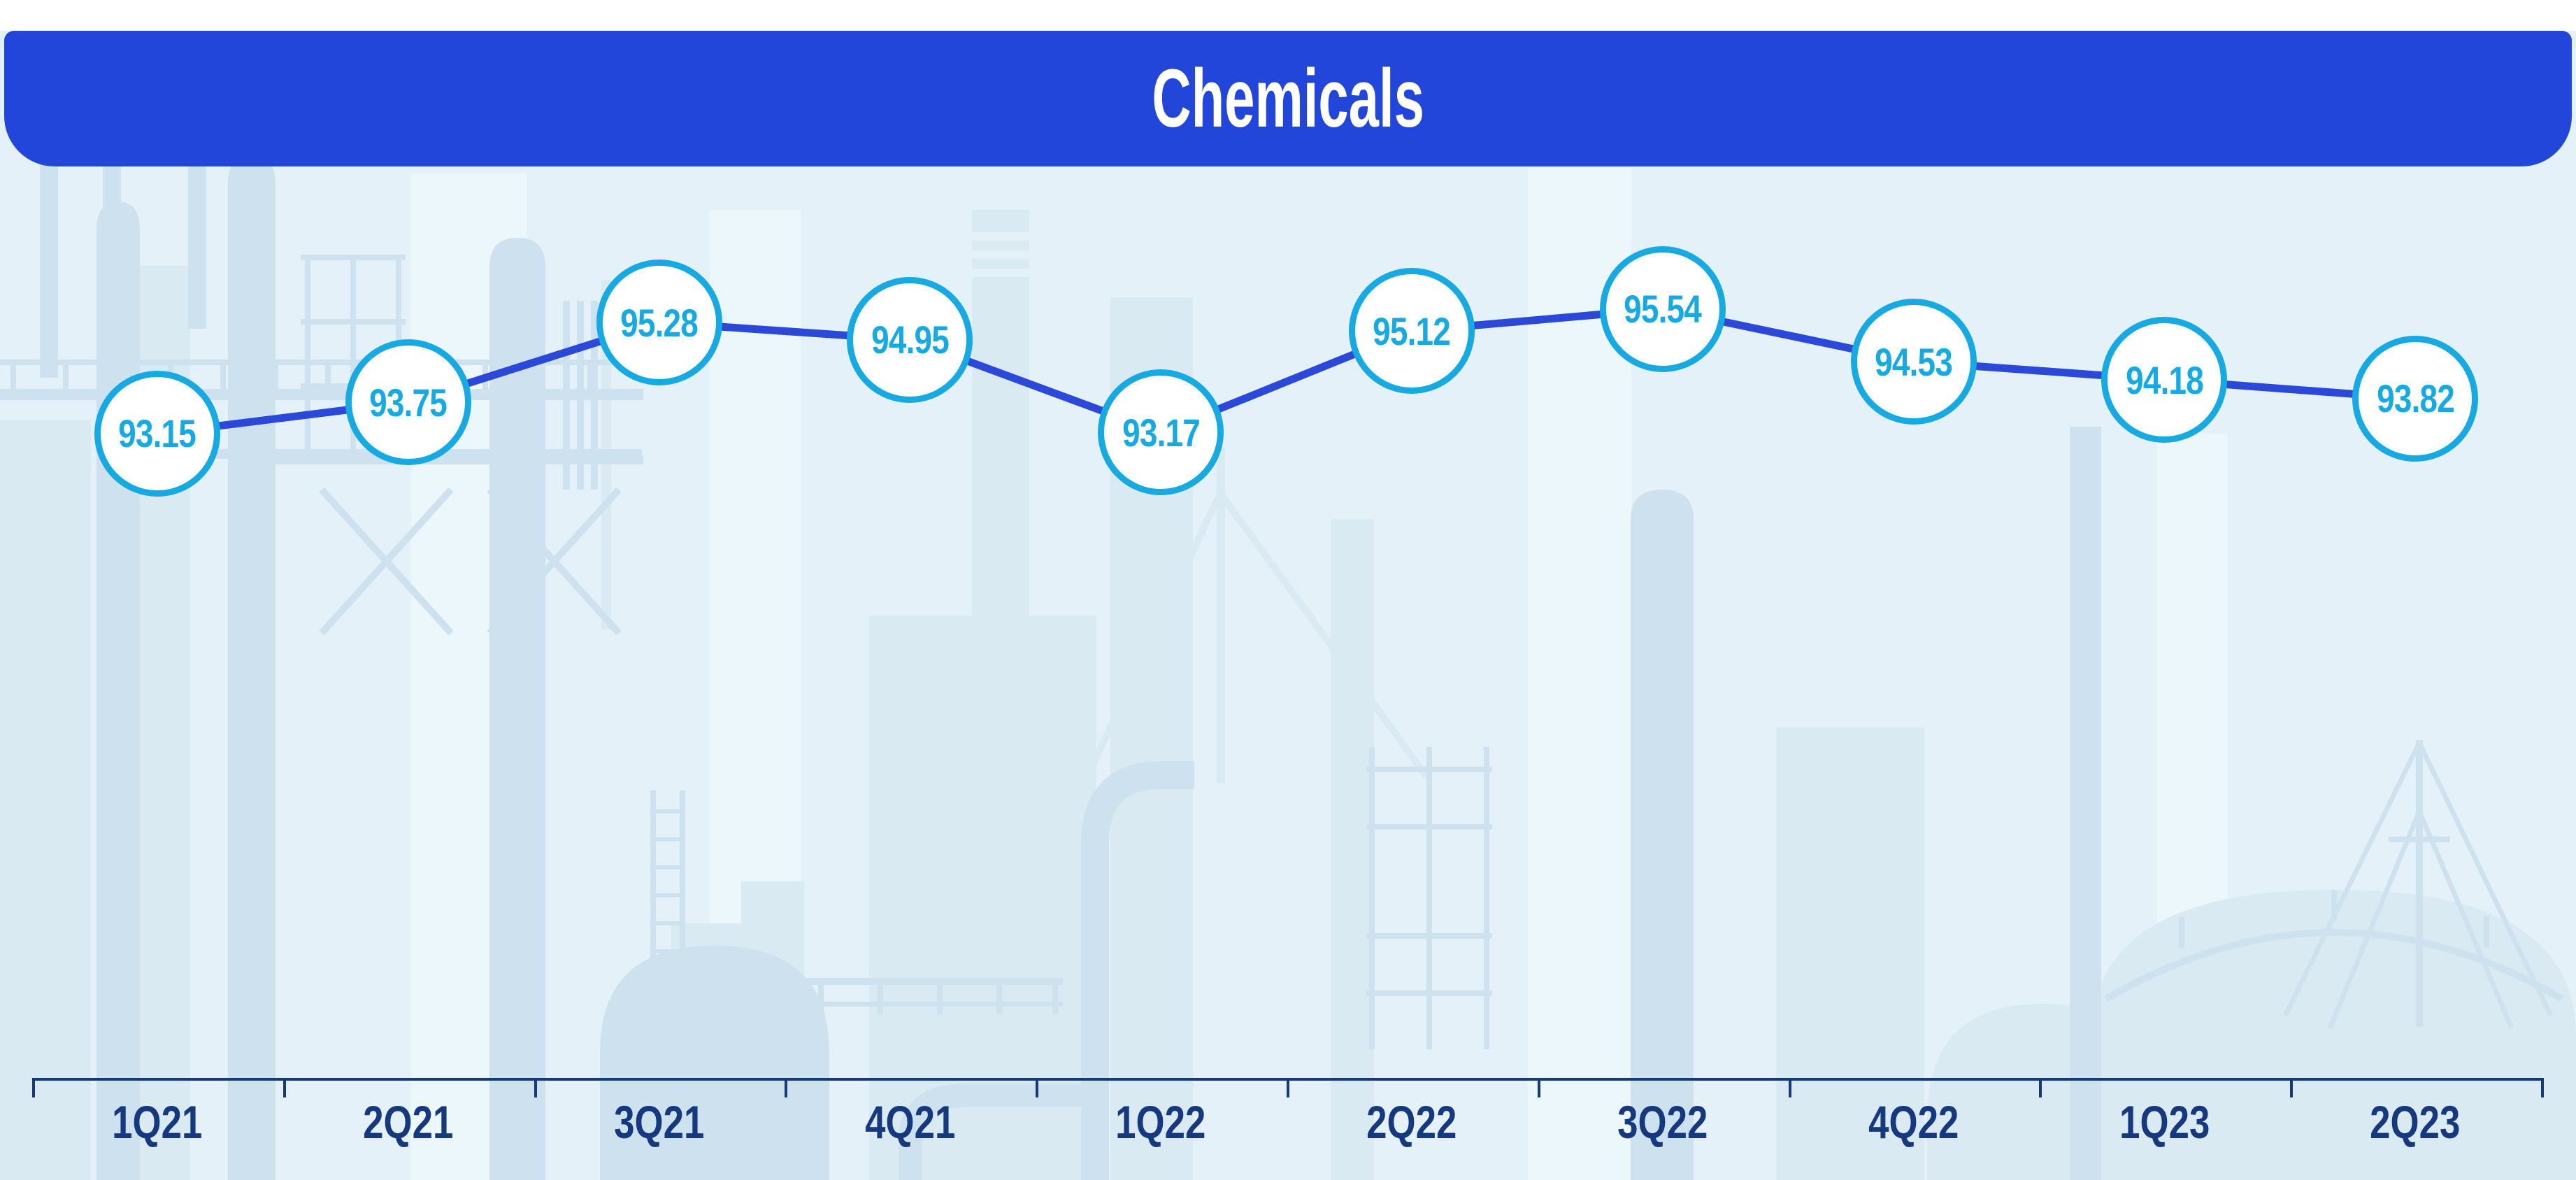 The height and width of the screenshot is (1180, 2576). What do you see at coordinates (1411, 1122) in the screenshot?
I see `x-axis-label: 2Q22` at bounding box center [1411, 1122].